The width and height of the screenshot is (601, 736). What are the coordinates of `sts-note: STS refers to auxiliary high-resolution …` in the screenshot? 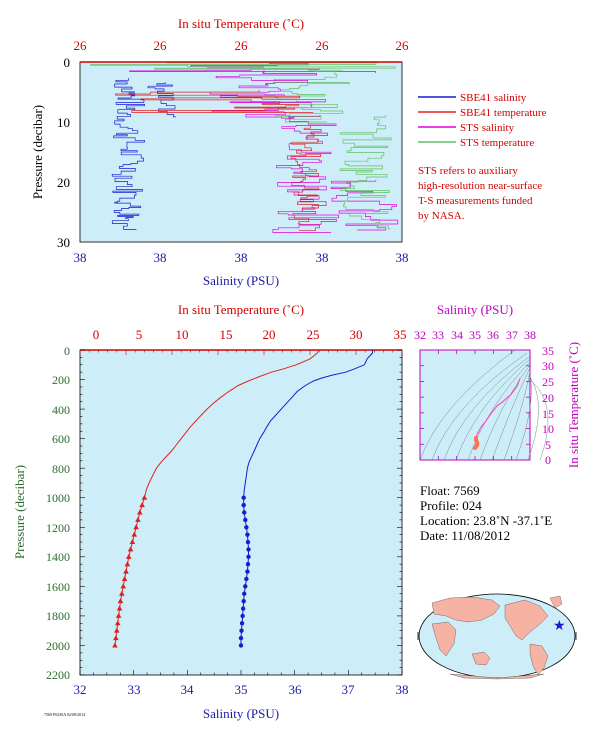 It's located at (480, 193).